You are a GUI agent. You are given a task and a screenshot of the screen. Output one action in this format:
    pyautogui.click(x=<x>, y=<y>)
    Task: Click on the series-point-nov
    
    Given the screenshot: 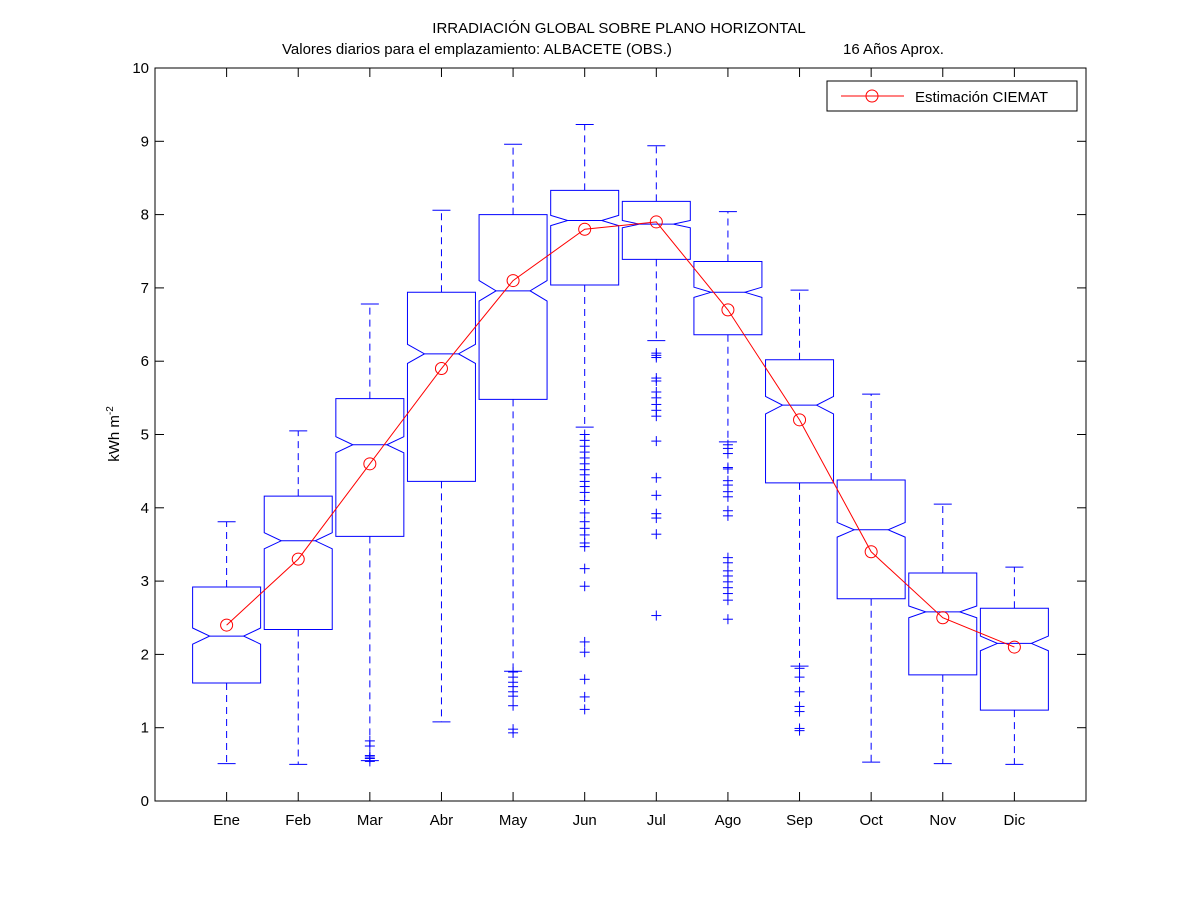 What is the action you would take?
    pyautogui.click(x=943, y=618)
    